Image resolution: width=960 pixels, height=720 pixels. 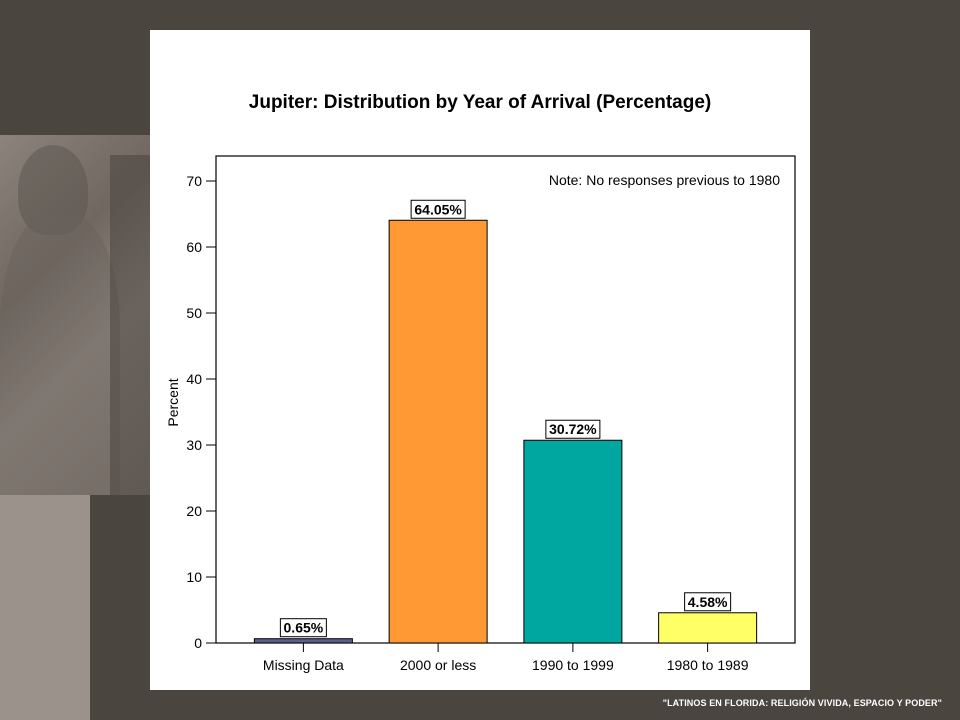 What do you see at coordinates (194, 313) in the screenshot?
I see `y-tick-label: 50` at bounding box center [194, 313].